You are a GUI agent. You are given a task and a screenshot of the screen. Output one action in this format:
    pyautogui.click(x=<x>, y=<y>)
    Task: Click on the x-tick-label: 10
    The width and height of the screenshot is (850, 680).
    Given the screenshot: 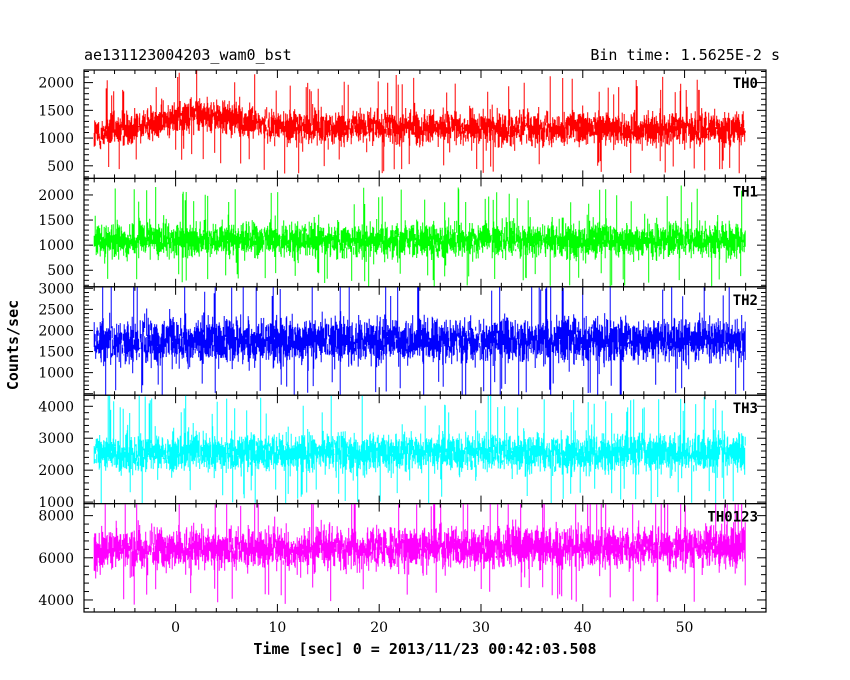 What is the action you would take?
    pyautogui.click(x=277, y=628)
    